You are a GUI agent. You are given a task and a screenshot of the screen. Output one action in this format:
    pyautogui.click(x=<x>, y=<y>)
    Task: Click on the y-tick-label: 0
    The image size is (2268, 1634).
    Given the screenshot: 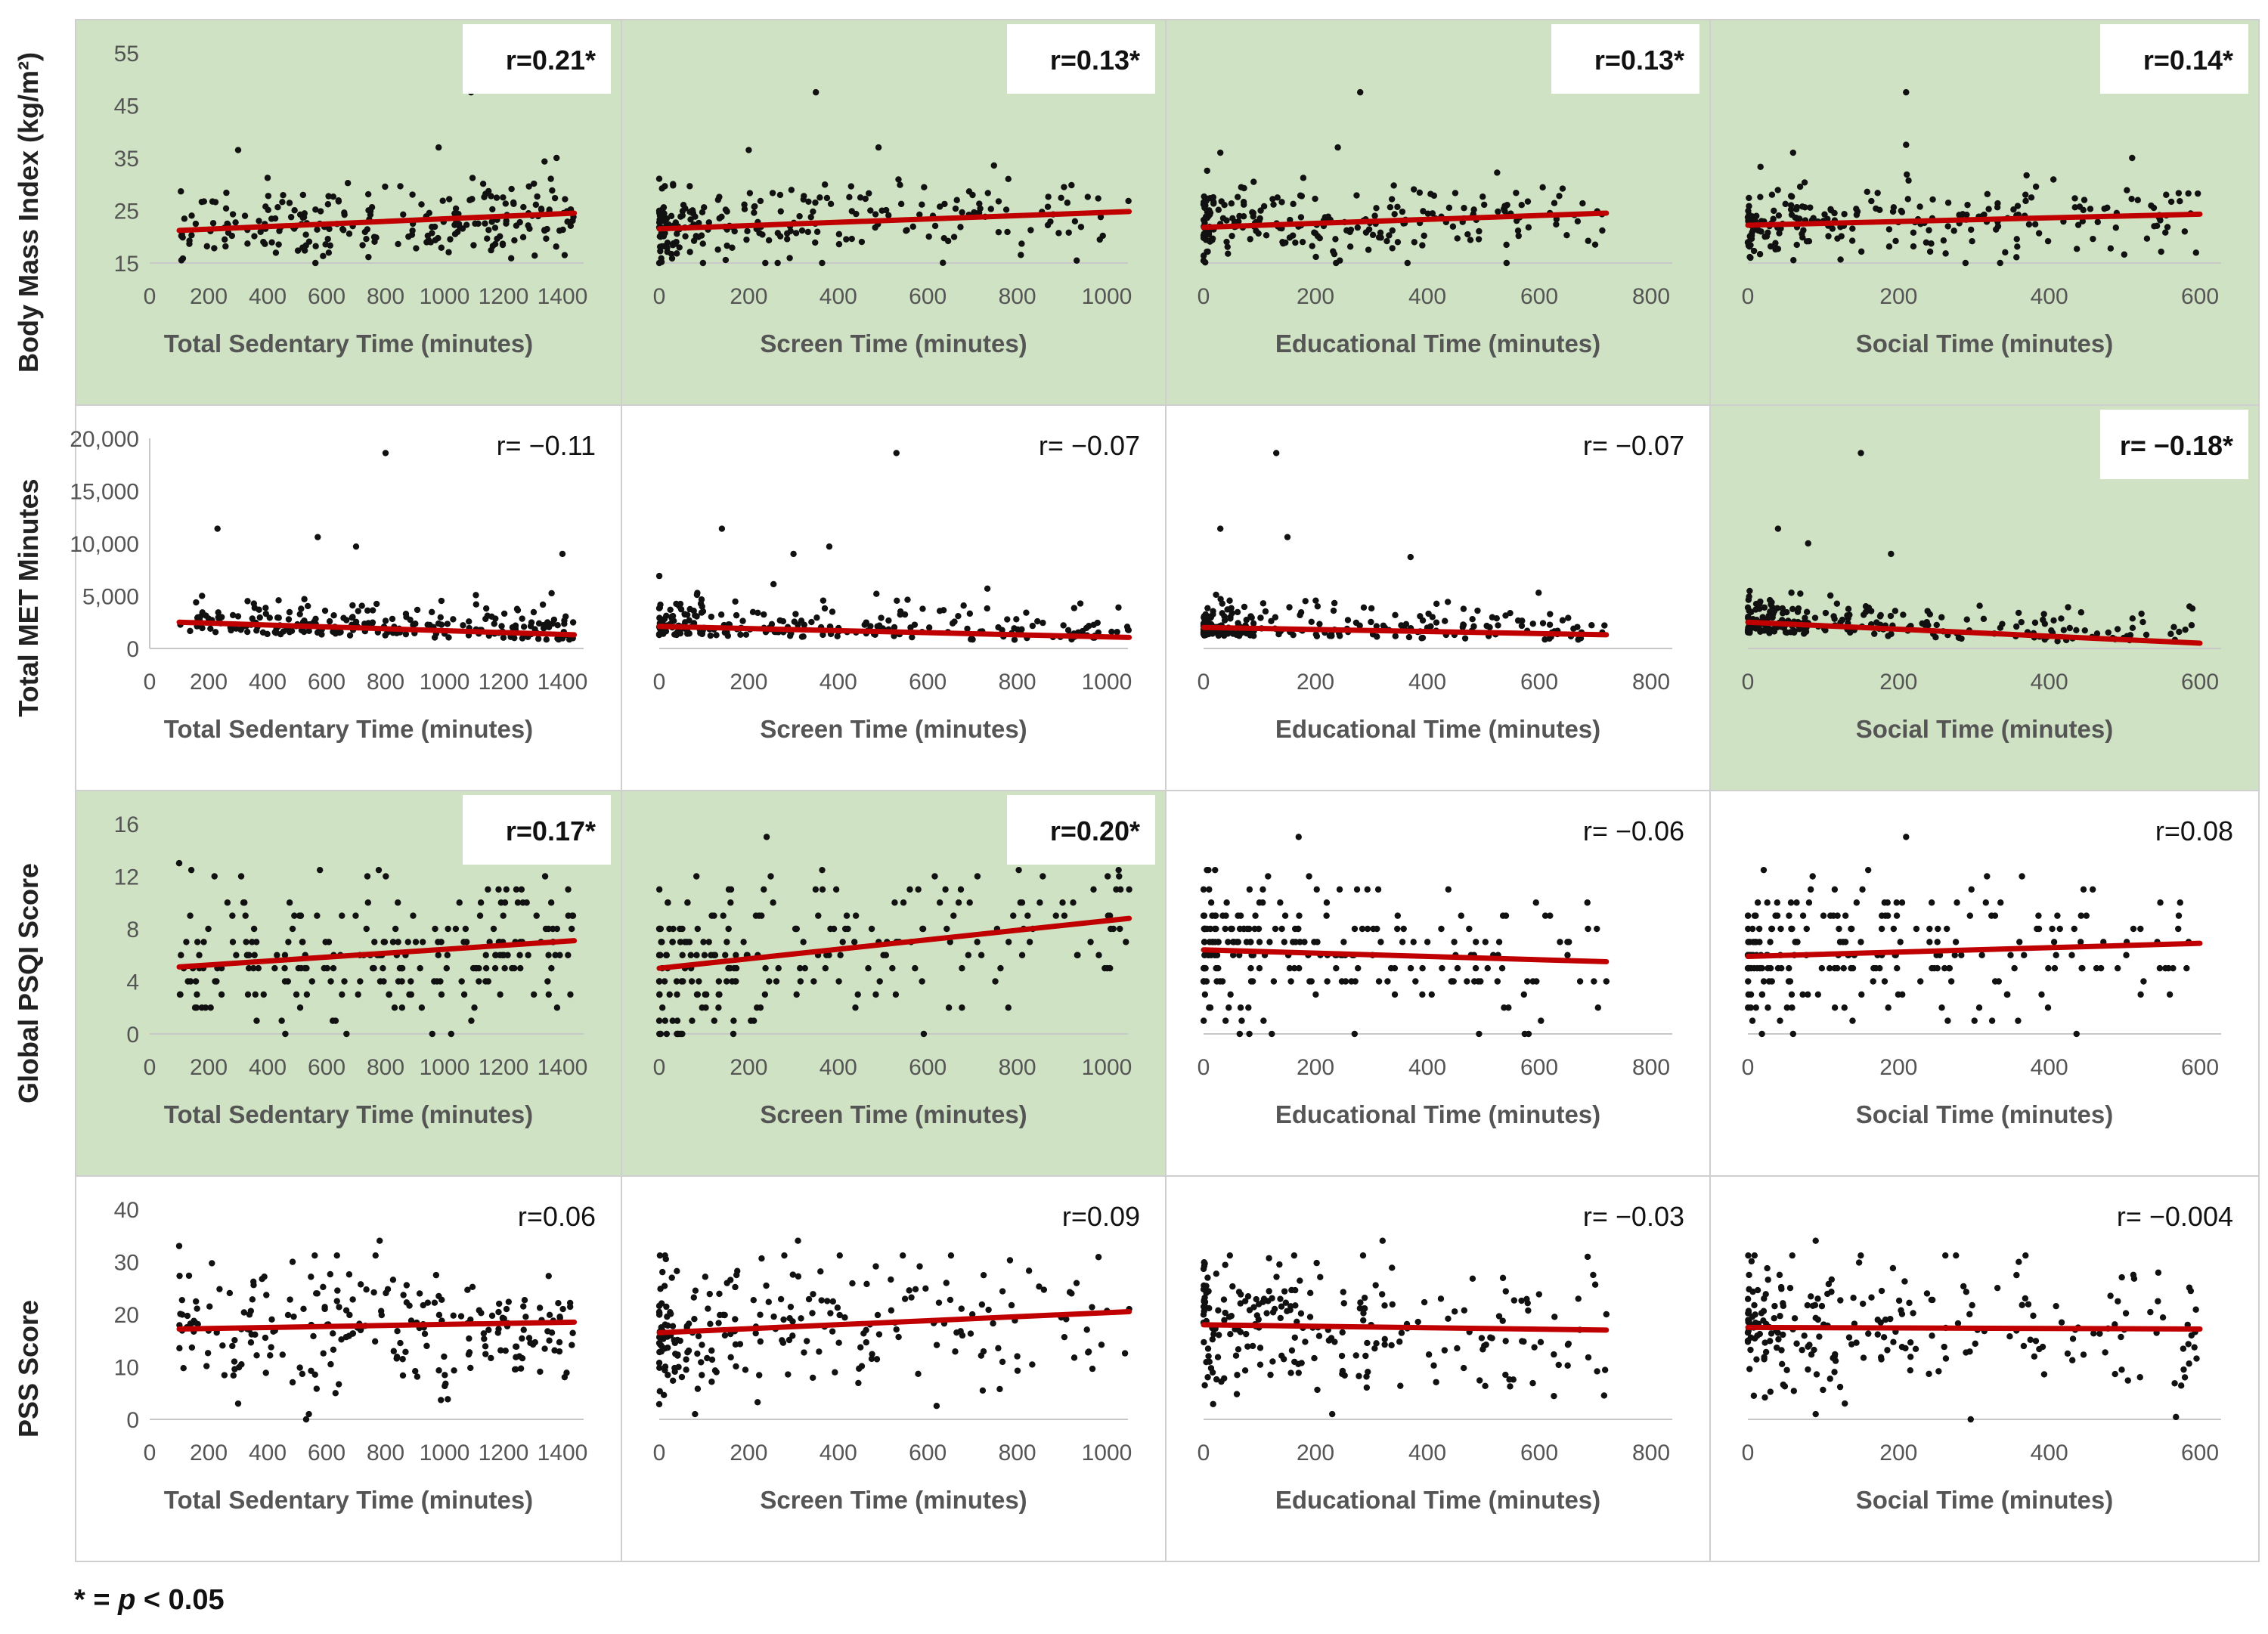 What is the action you would take?
    pyautogui.click(x=132, y=1035)
    